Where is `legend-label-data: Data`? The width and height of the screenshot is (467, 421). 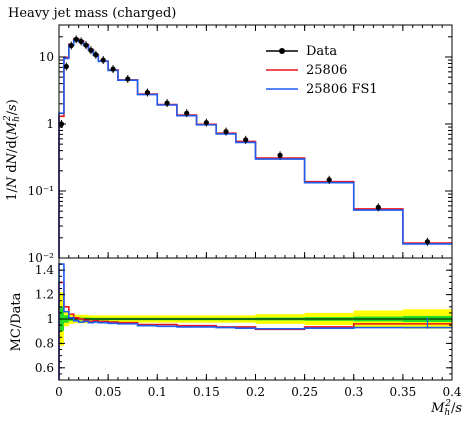
legend-label-data: Data is located at coordinates (321, 51).